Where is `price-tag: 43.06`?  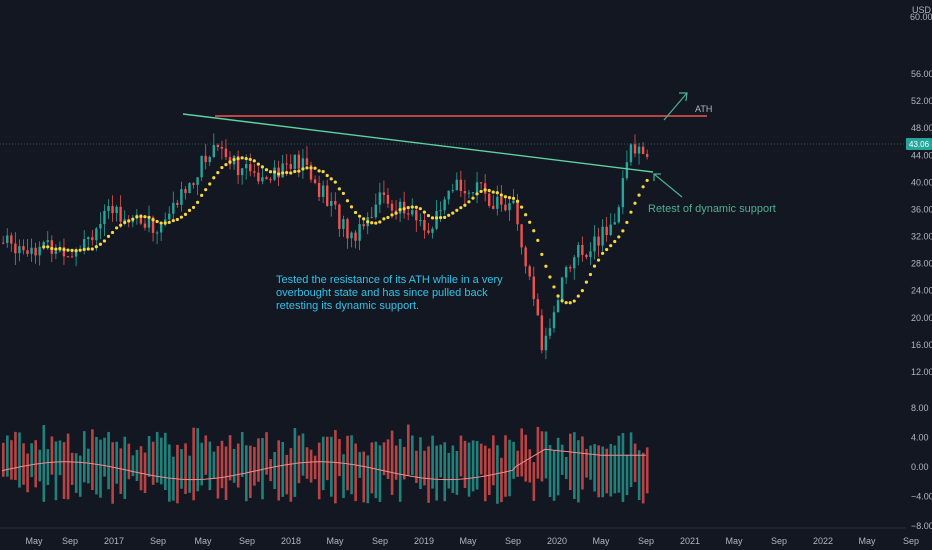
price-tag: 43.06 is located at coordinates (919, 144).